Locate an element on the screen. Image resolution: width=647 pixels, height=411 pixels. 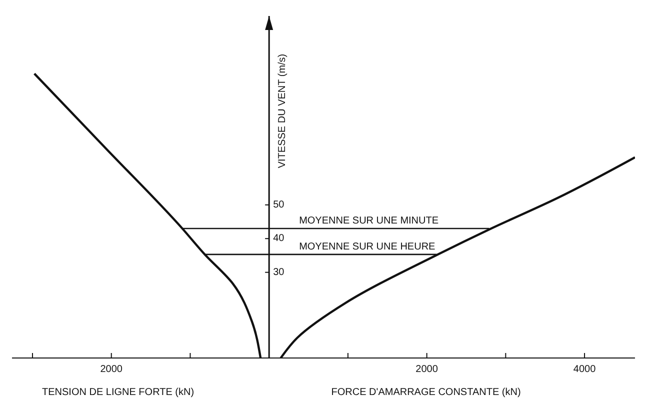
x-tick-label: 4000 is located at coordinates (584, 370).